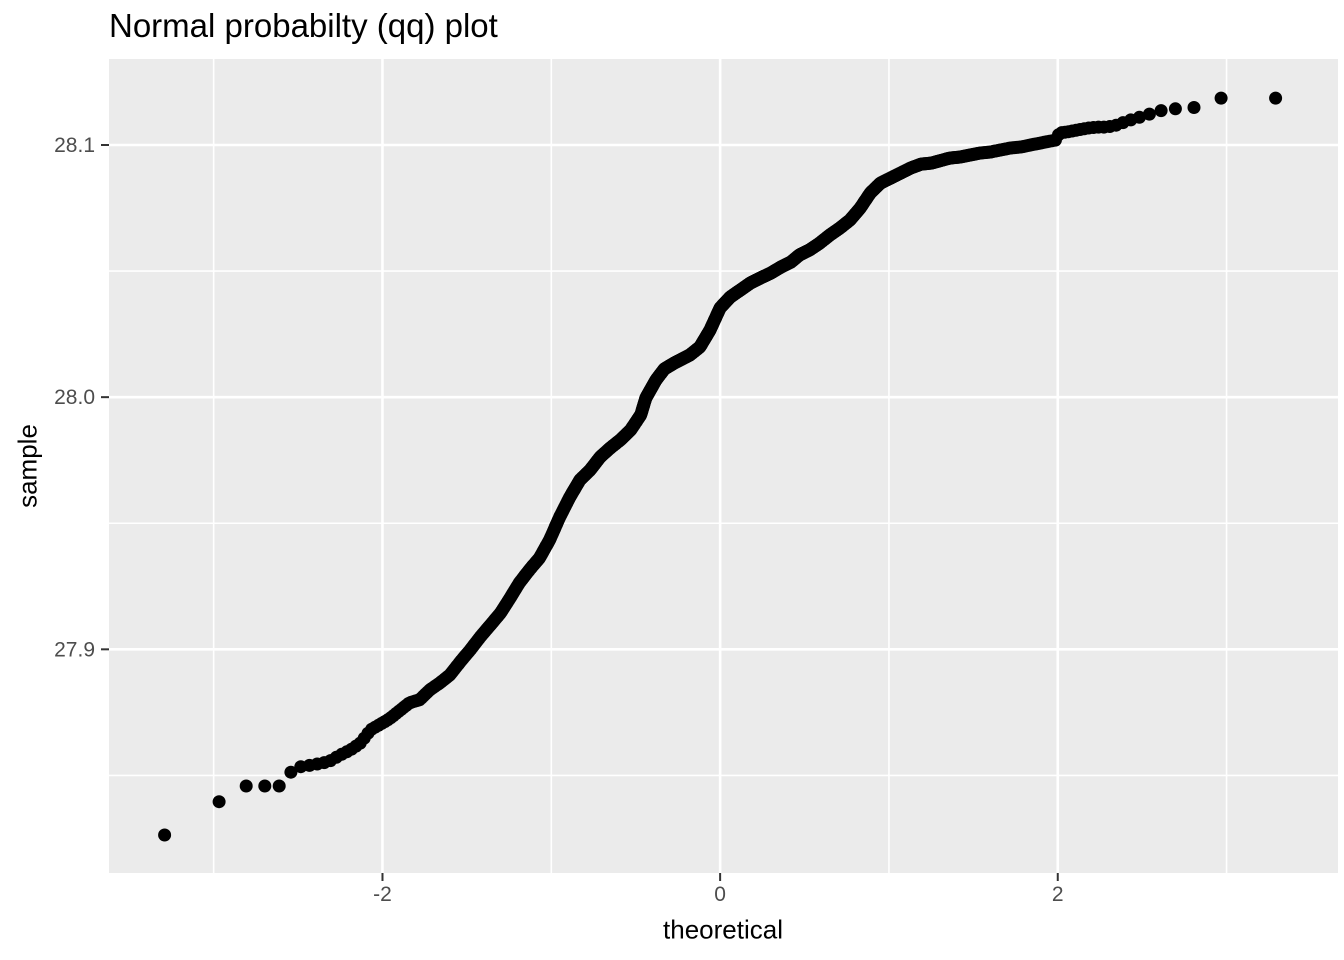 The image size is (1344, 960). I want to click on x-tick-label: 2, so click(1058, 894).